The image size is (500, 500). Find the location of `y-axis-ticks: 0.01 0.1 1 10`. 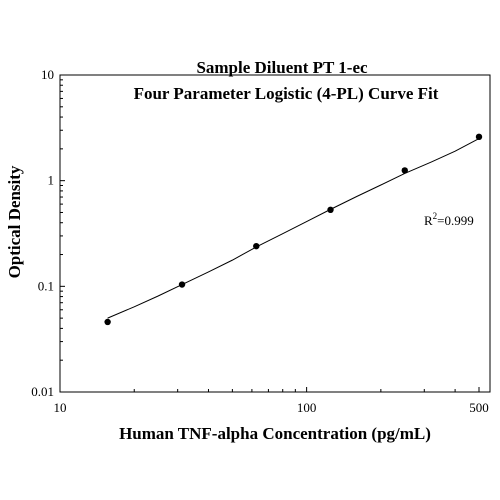

y-axis-ticks: 0.01 0.1 1 10 is located at coordinates (48, 233).